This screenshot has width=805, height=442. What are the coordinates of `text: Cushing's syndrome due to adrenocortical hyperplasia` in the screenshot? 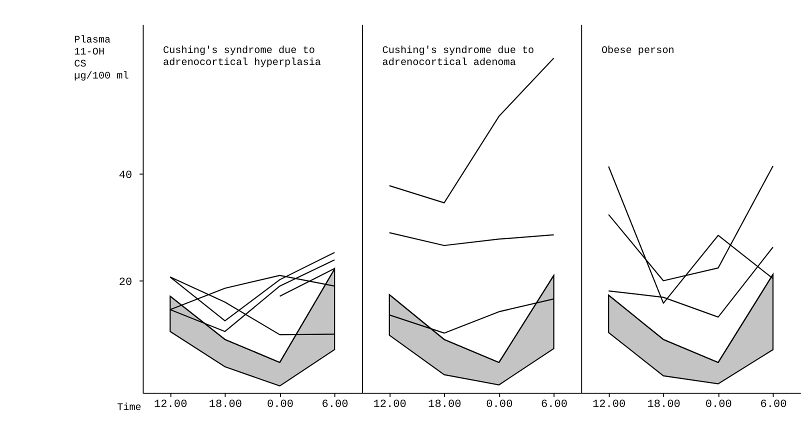 It's located at (242, 57).